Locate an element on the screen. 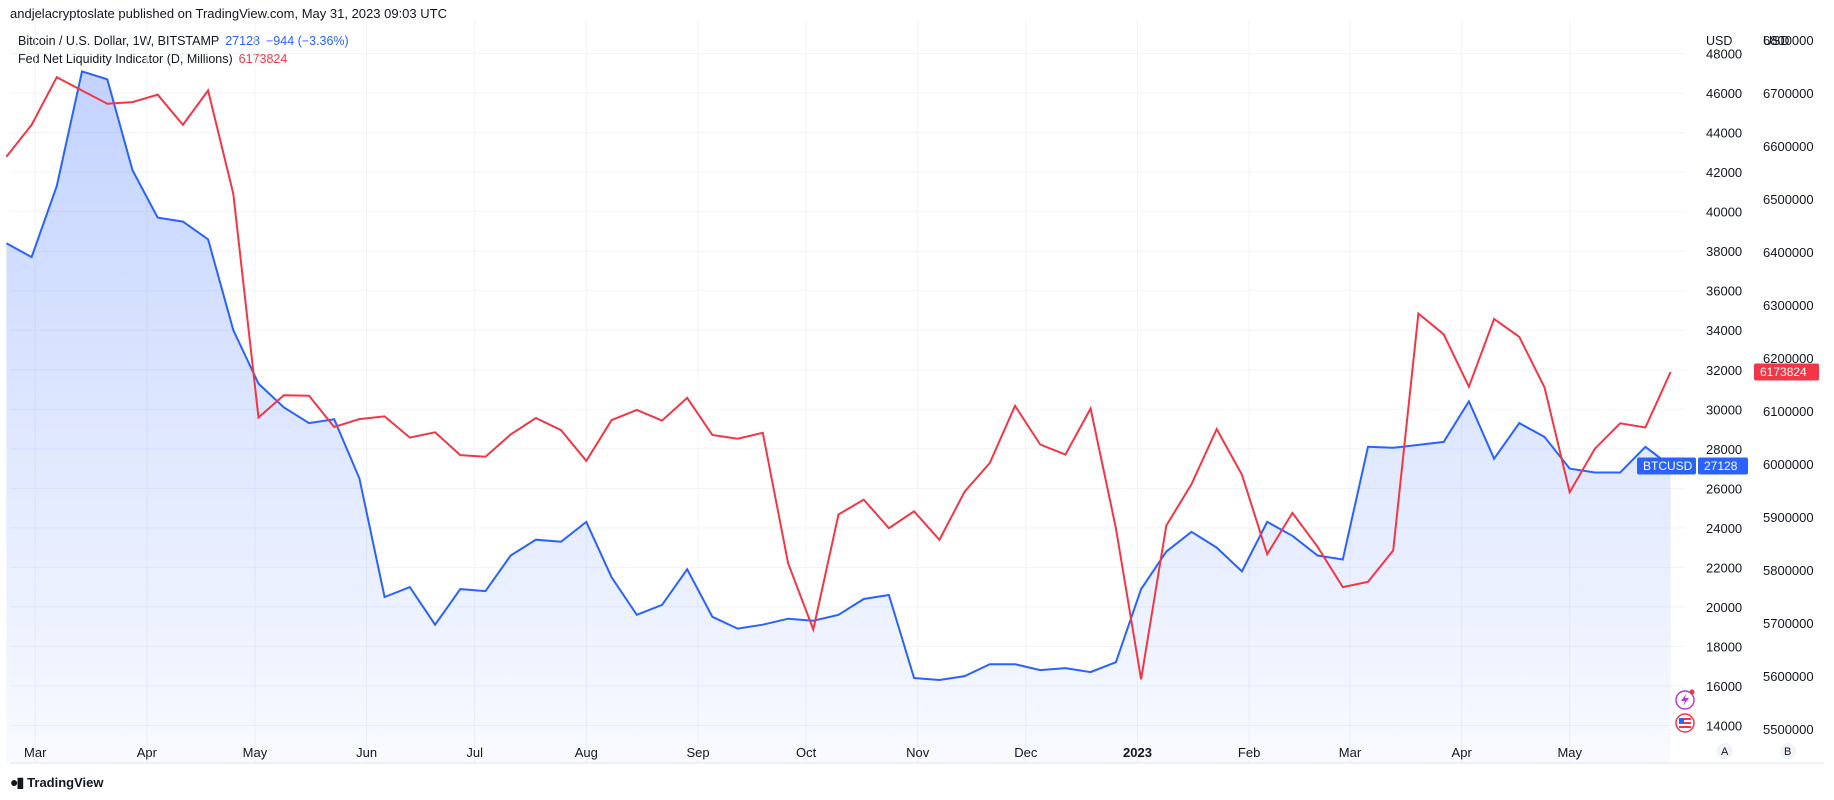 The width and height of the screenshot is (1834, 800). legend-fed-value: 6173824 is located at coordinates (263, 59).